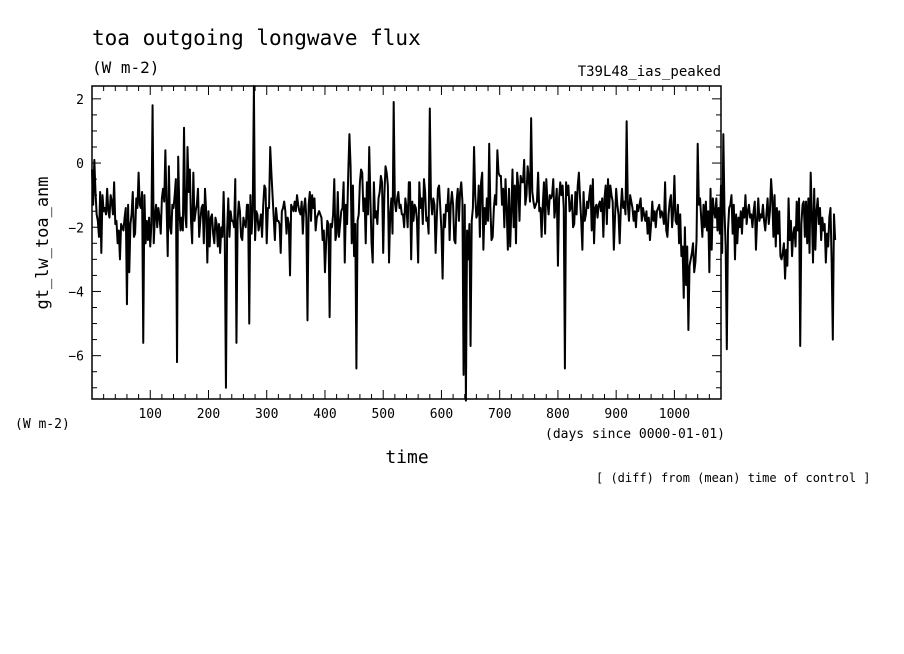  What do you see at coordinates (125, 67) in the screenshot?
I see `chart-units-label: (W m-2)` at bounding box center [125, 67].